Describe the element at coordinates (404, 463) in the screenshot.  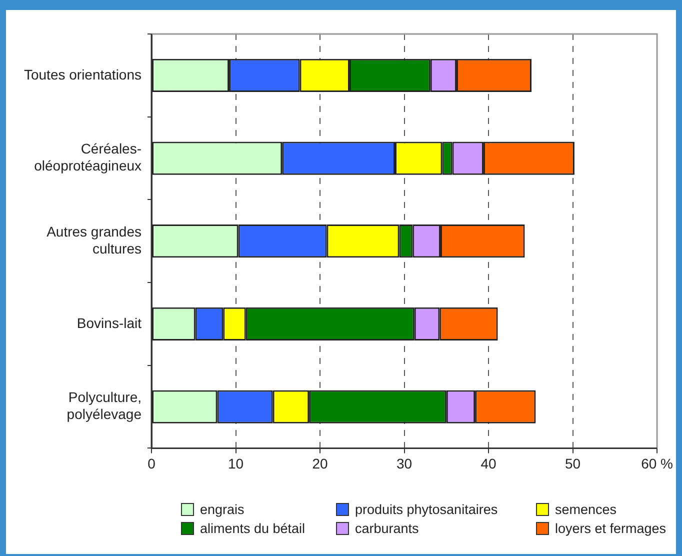
I see `x-tick-label: 30` at that location.